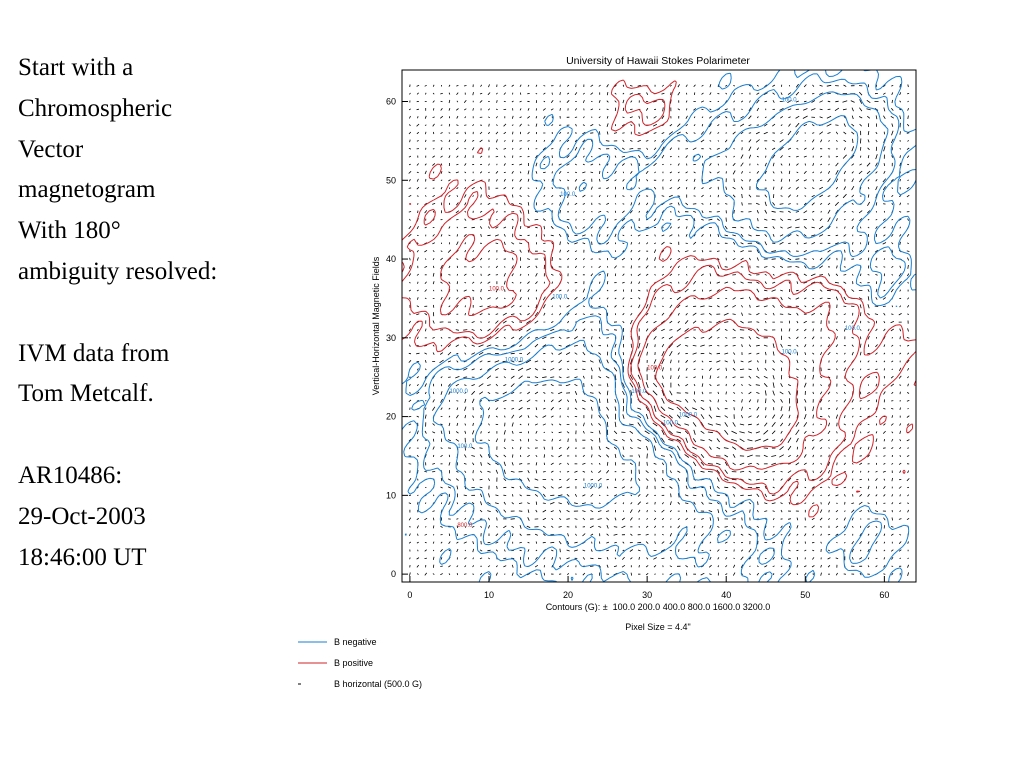 This screenshot has width=1024, height=768. Describe the element at coordinates (568, 595) in the screenshot. I see `x-tick-label: 20` at that location.